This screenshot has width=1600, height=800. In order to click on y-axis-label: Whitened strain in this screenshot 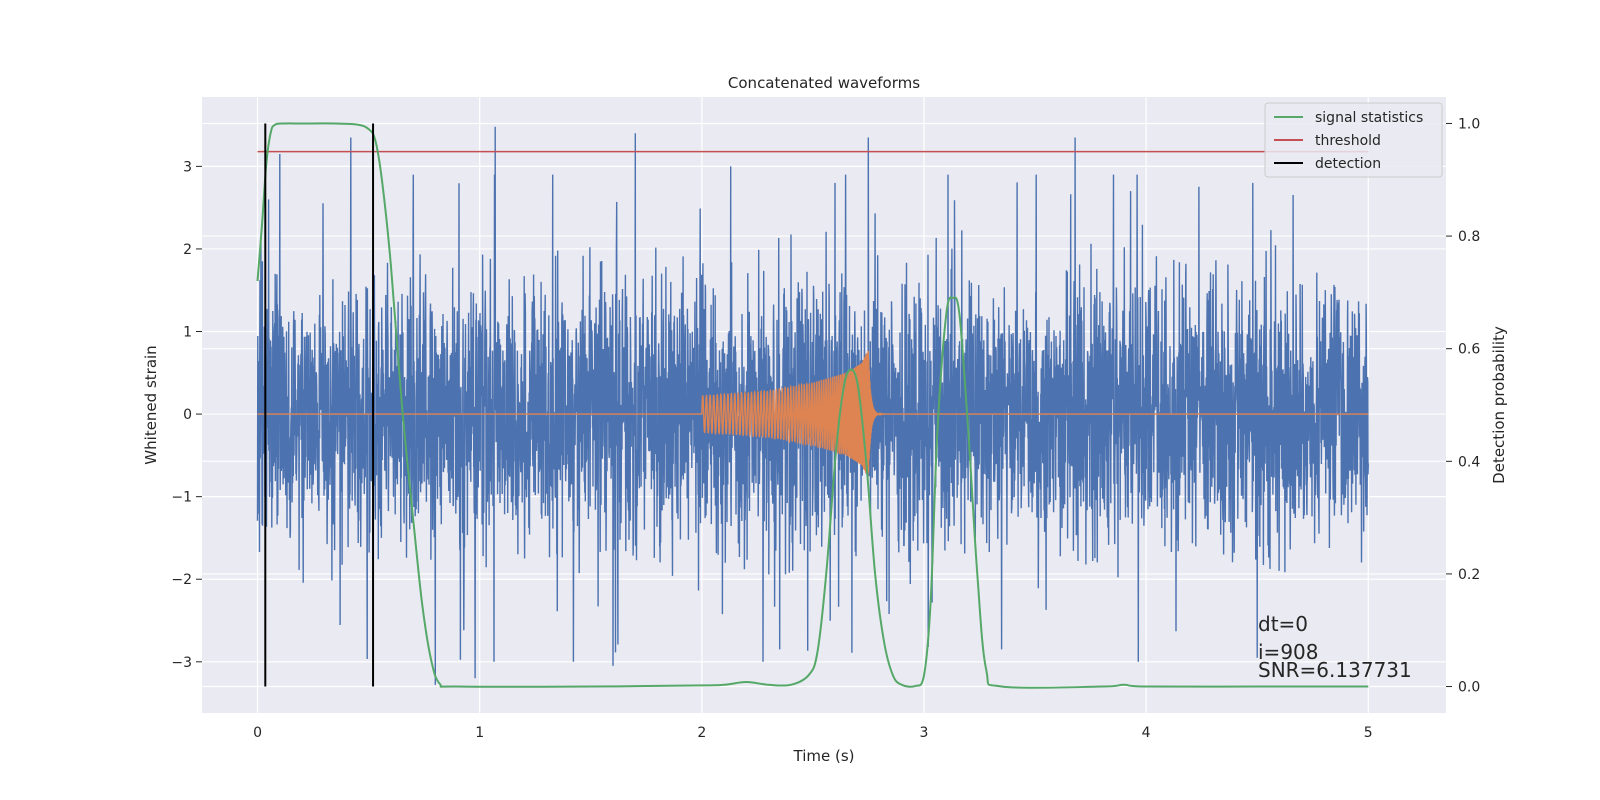, I will do `click(151, 404)`.